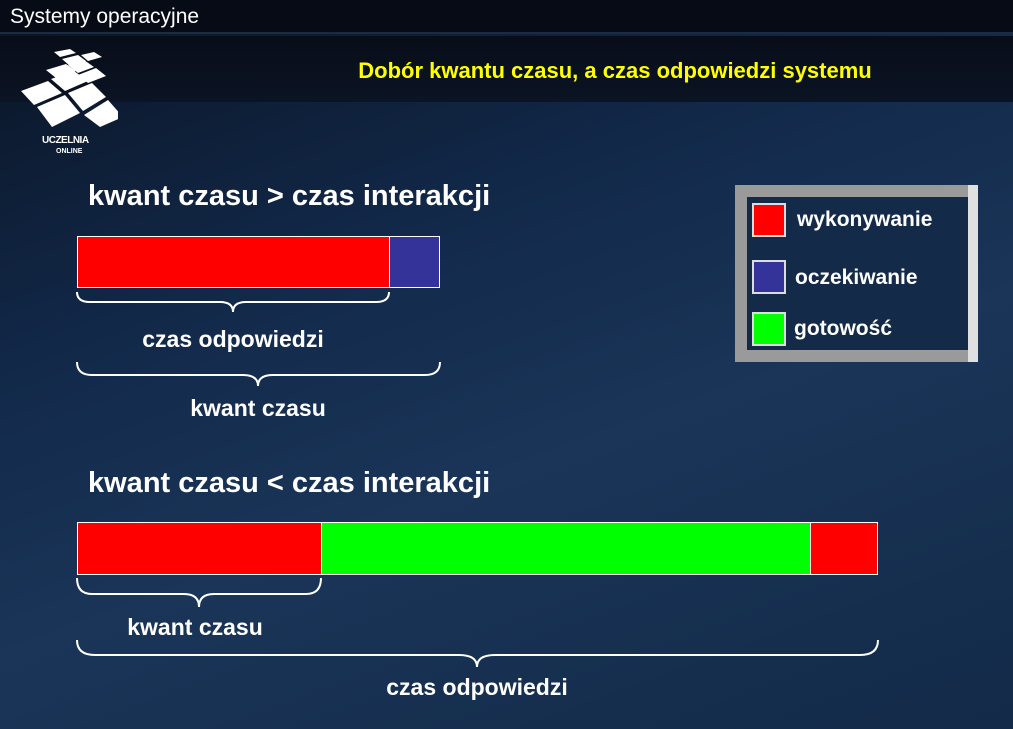 This screenshot has width=1013, height=729. I want to click on legend: wykonywanie oczekiwanie gotowość, so click(856, 273).